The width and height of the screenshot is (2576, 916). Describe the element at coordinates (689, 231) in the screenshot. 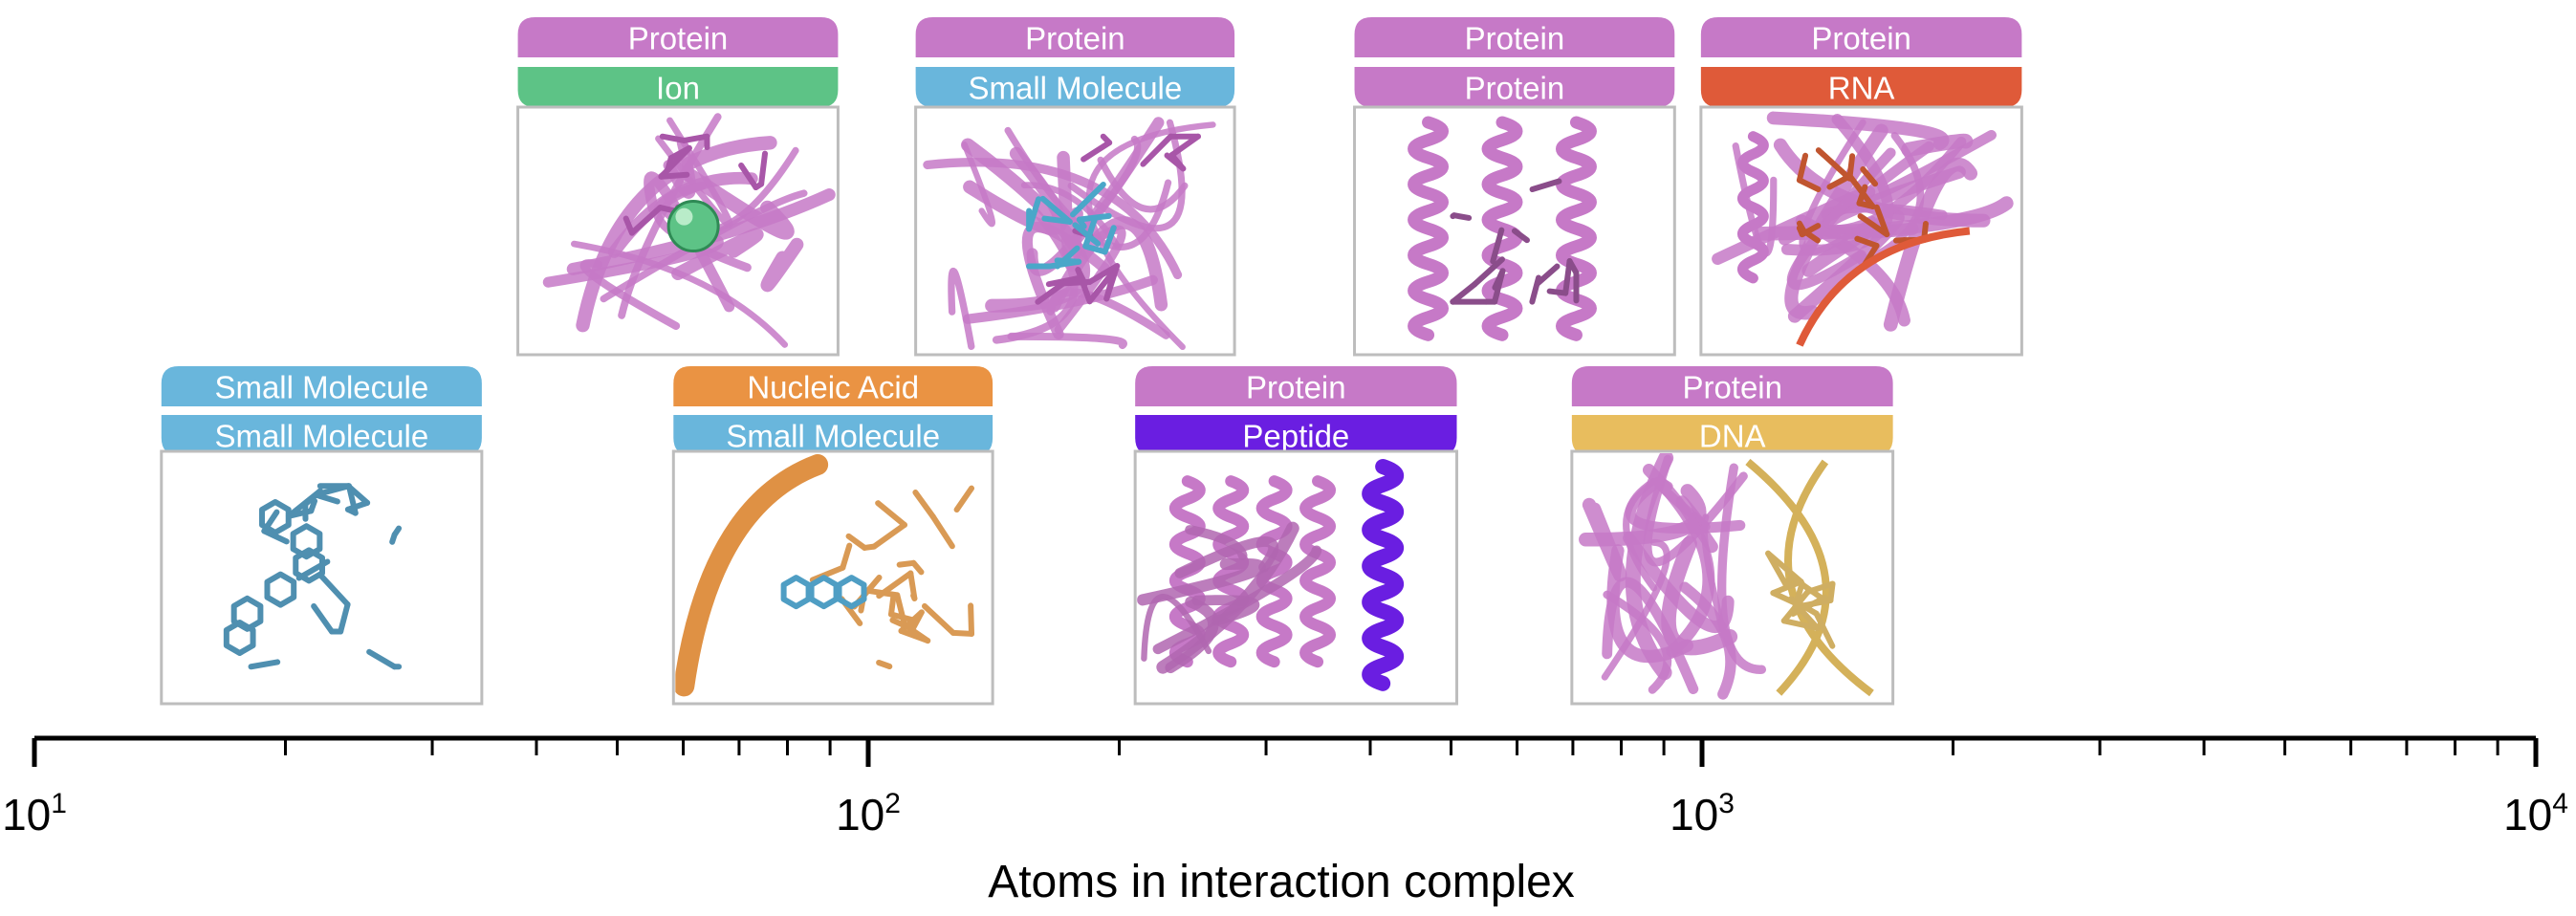

I see `protein-ion-icon` at that location.